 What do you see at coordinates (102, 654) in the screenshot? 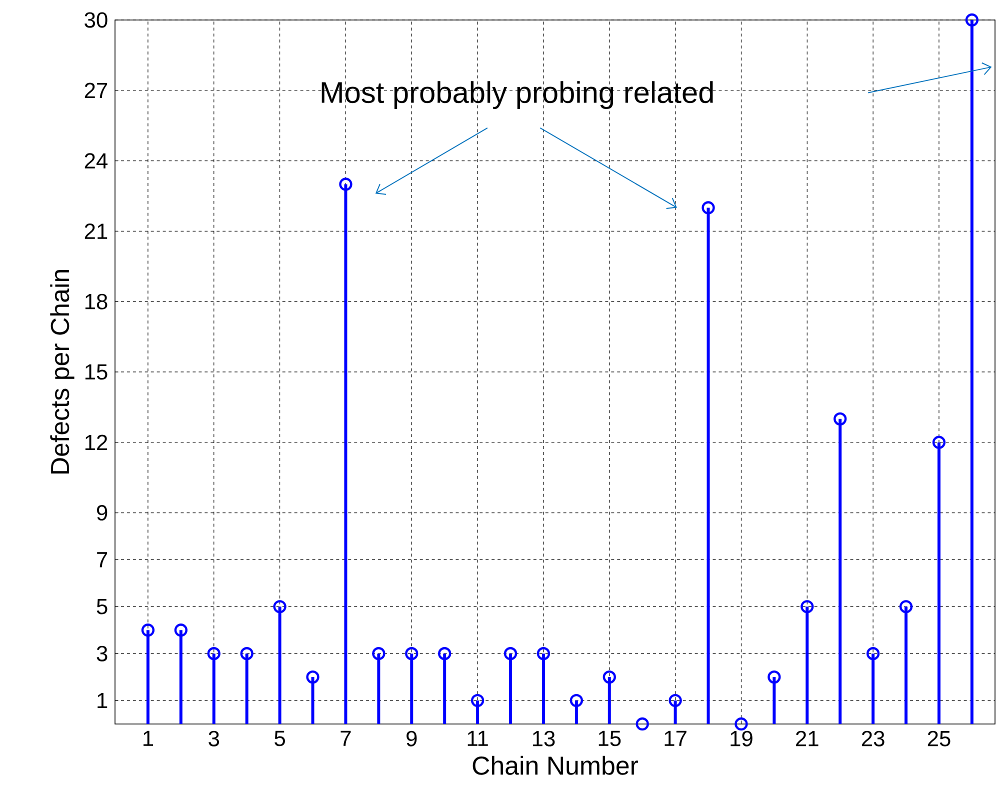
I see `y-tick-label: 3` at bounding box center [102, 654].